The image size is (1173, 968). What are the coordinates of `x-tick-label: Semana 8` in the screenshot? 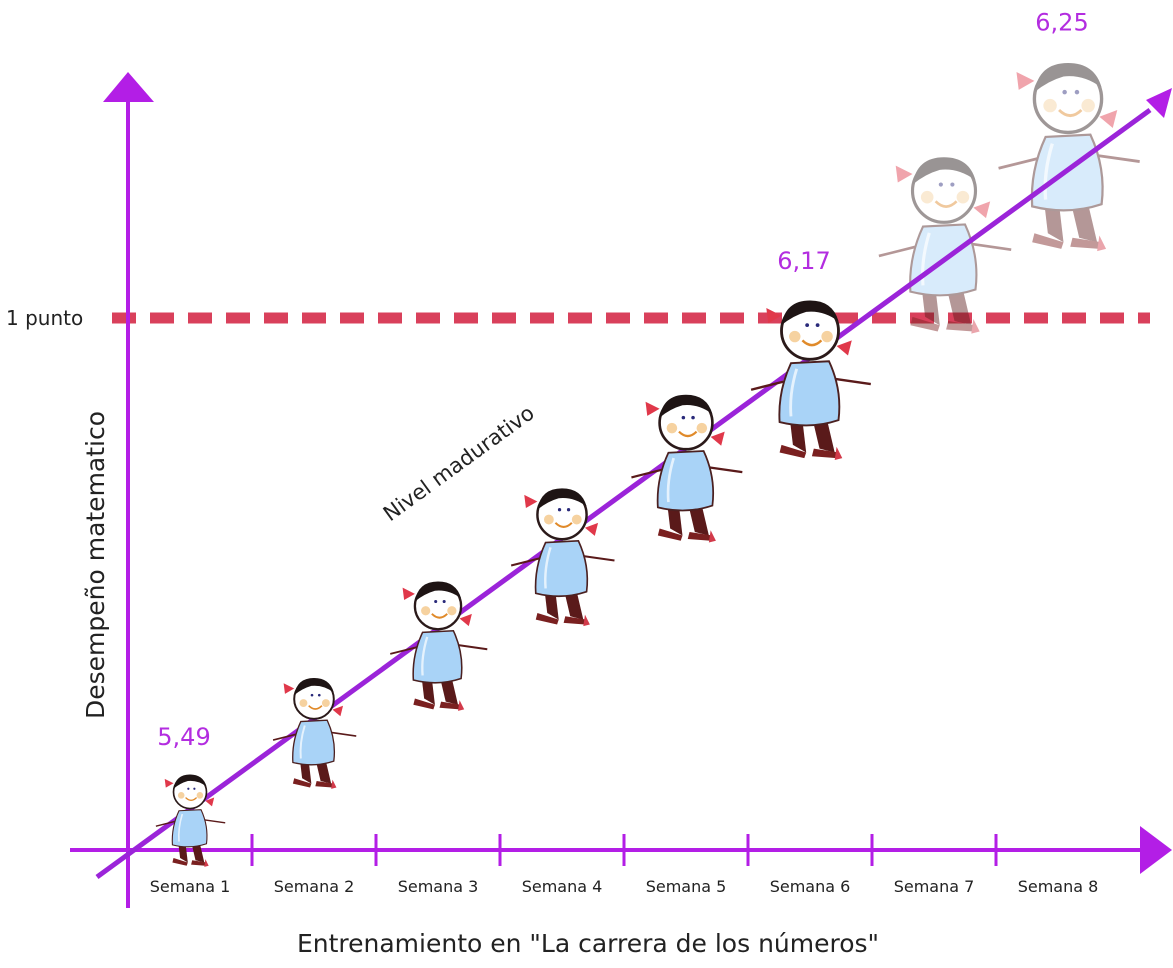 It's located at (1058, 886).